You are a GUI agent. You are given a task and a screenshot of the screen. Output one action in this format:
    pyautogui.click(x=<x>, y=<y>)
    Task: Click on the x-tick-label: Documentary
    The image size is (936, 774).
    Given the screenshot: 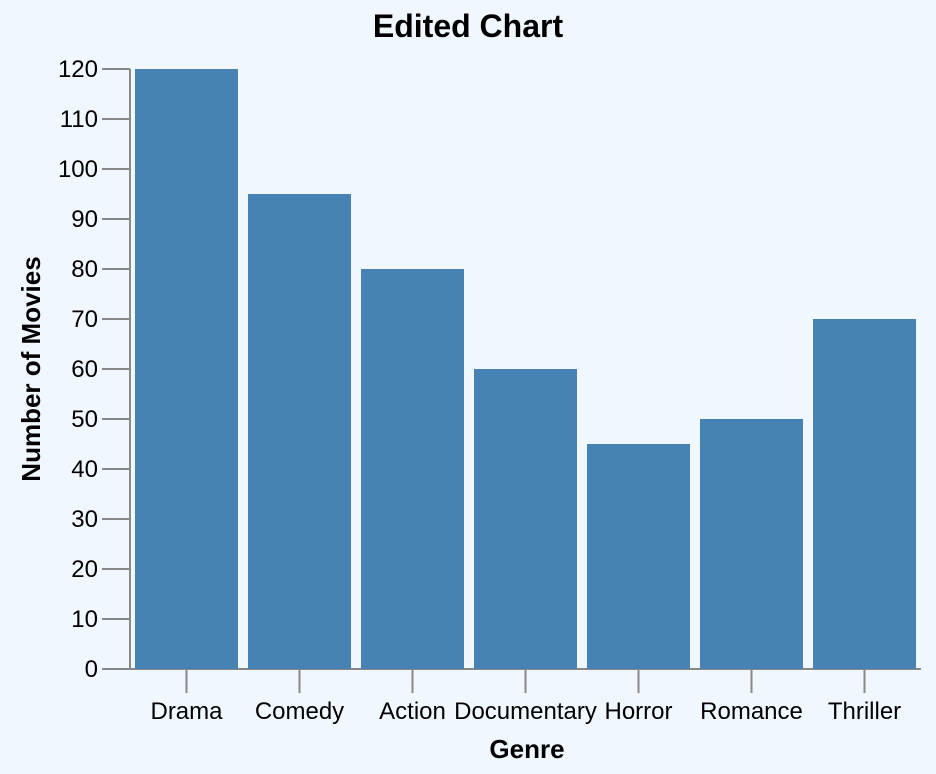 What is the action you would take?
    pyautogui.click(x=525, y=711)
    